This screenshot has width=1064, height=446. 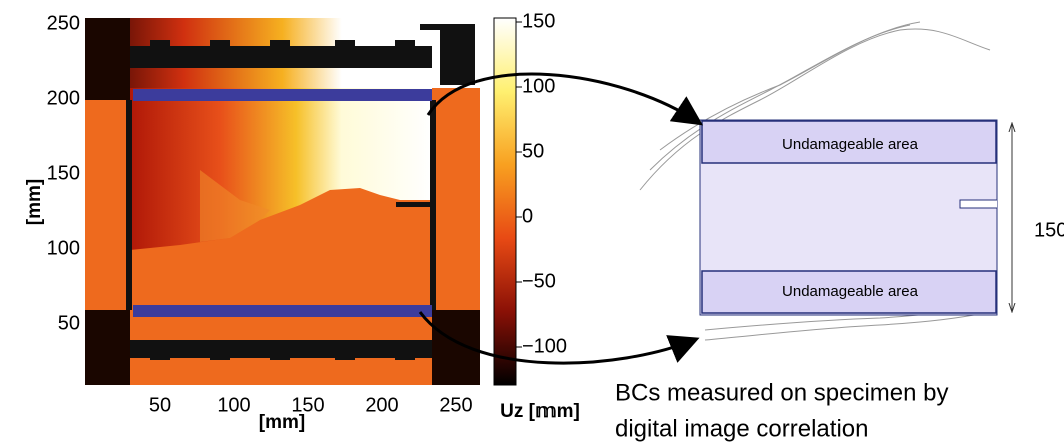 I want to click on colorbar-tick-label: 150, so click(x=538, y=21).